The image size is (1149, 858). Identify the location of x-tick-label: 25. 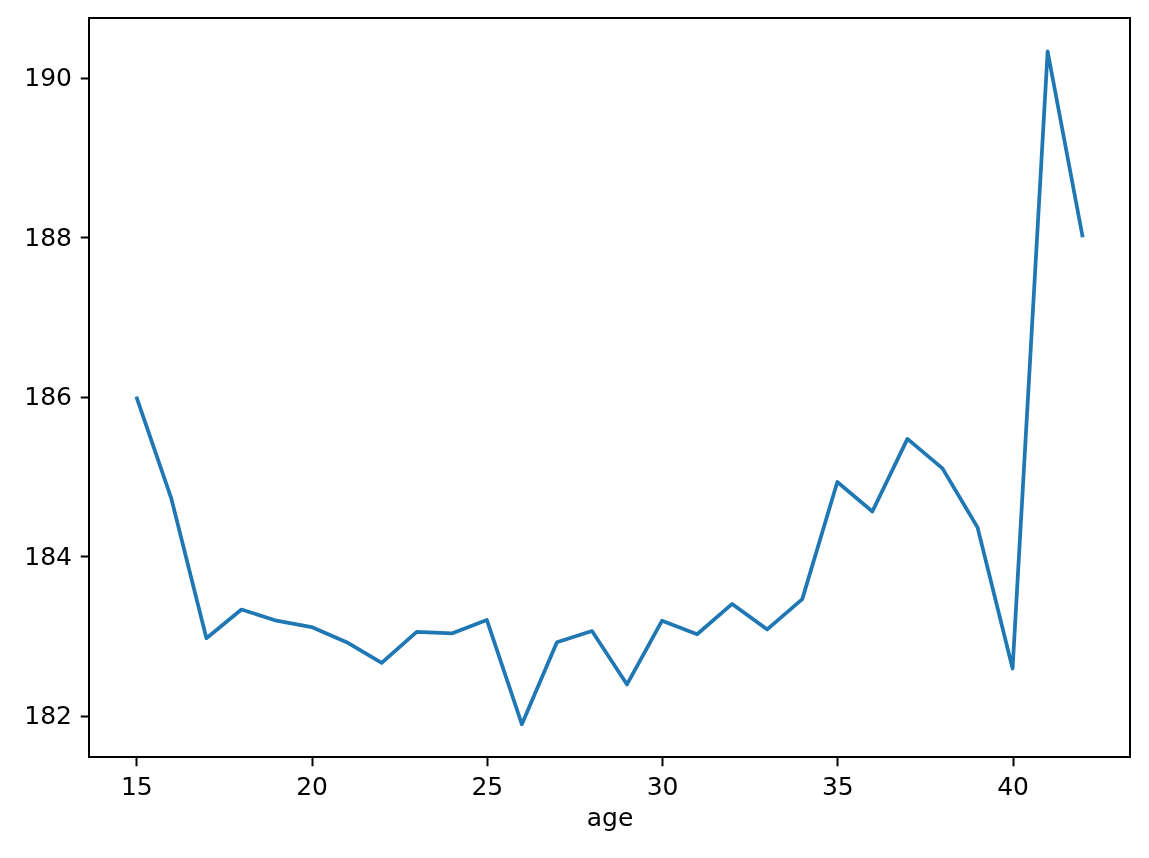
(487, 786).